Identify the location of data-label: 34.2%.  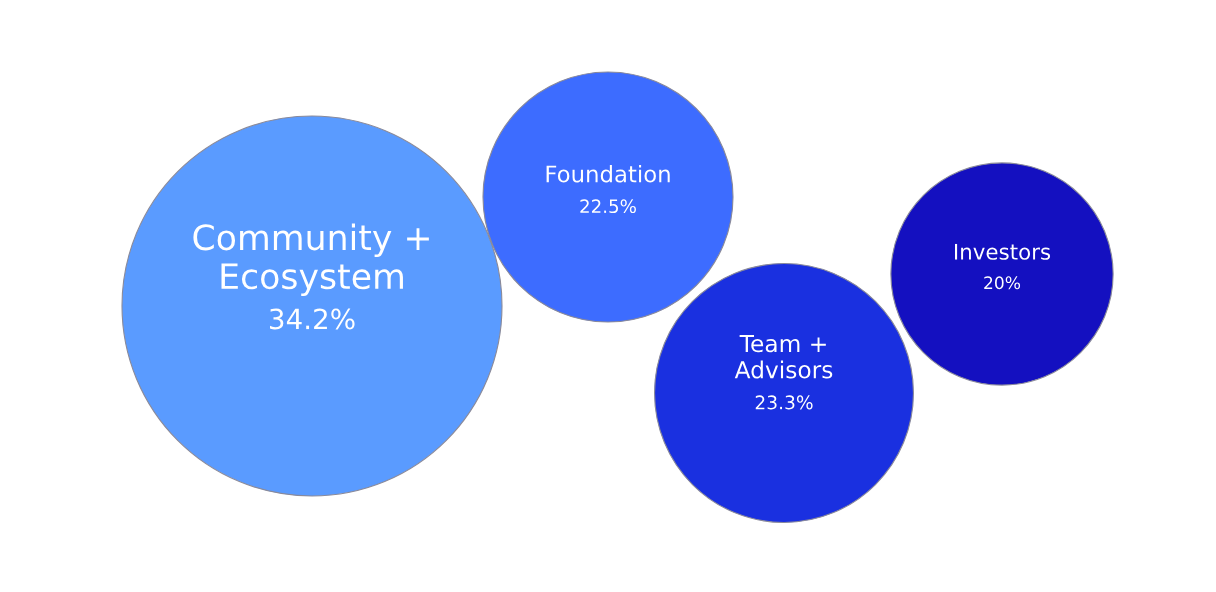
(312, 319).